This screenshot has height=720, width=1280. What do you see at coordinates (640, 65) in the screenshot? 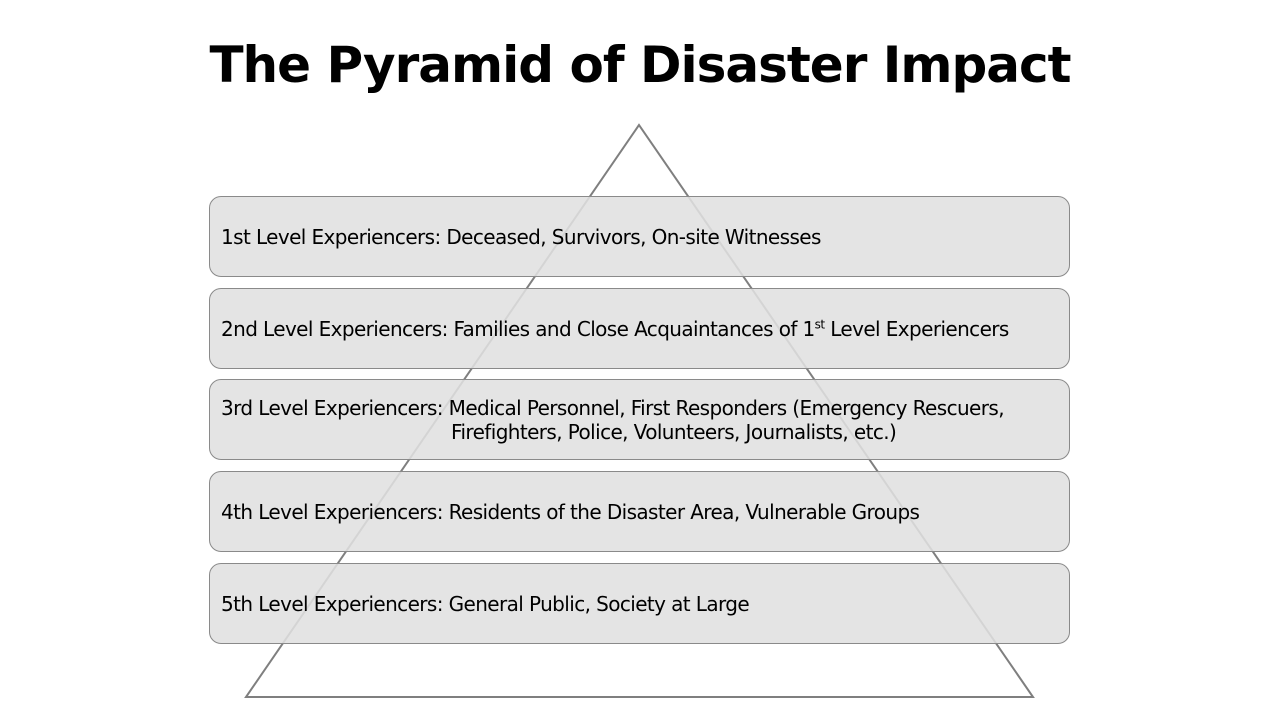
I see `page-title: The Pyramid of Disaster Impact` at bounding box center [640, 65].